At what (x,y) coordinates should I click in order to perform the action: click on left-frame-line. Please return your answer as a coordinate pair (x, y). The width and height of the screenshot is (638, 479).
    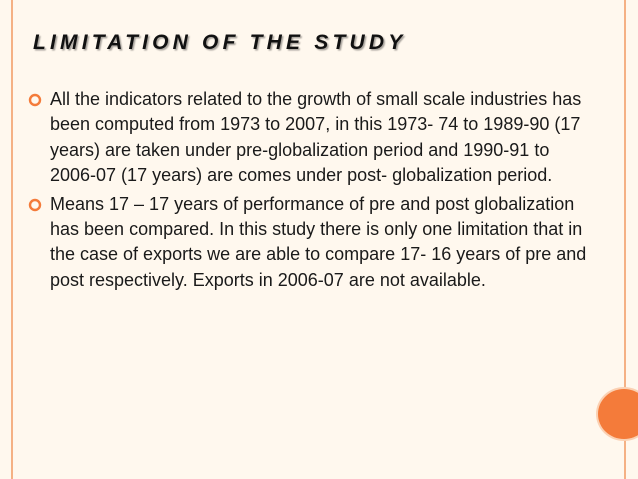
    Looking at the image, I should click on (12, 239).